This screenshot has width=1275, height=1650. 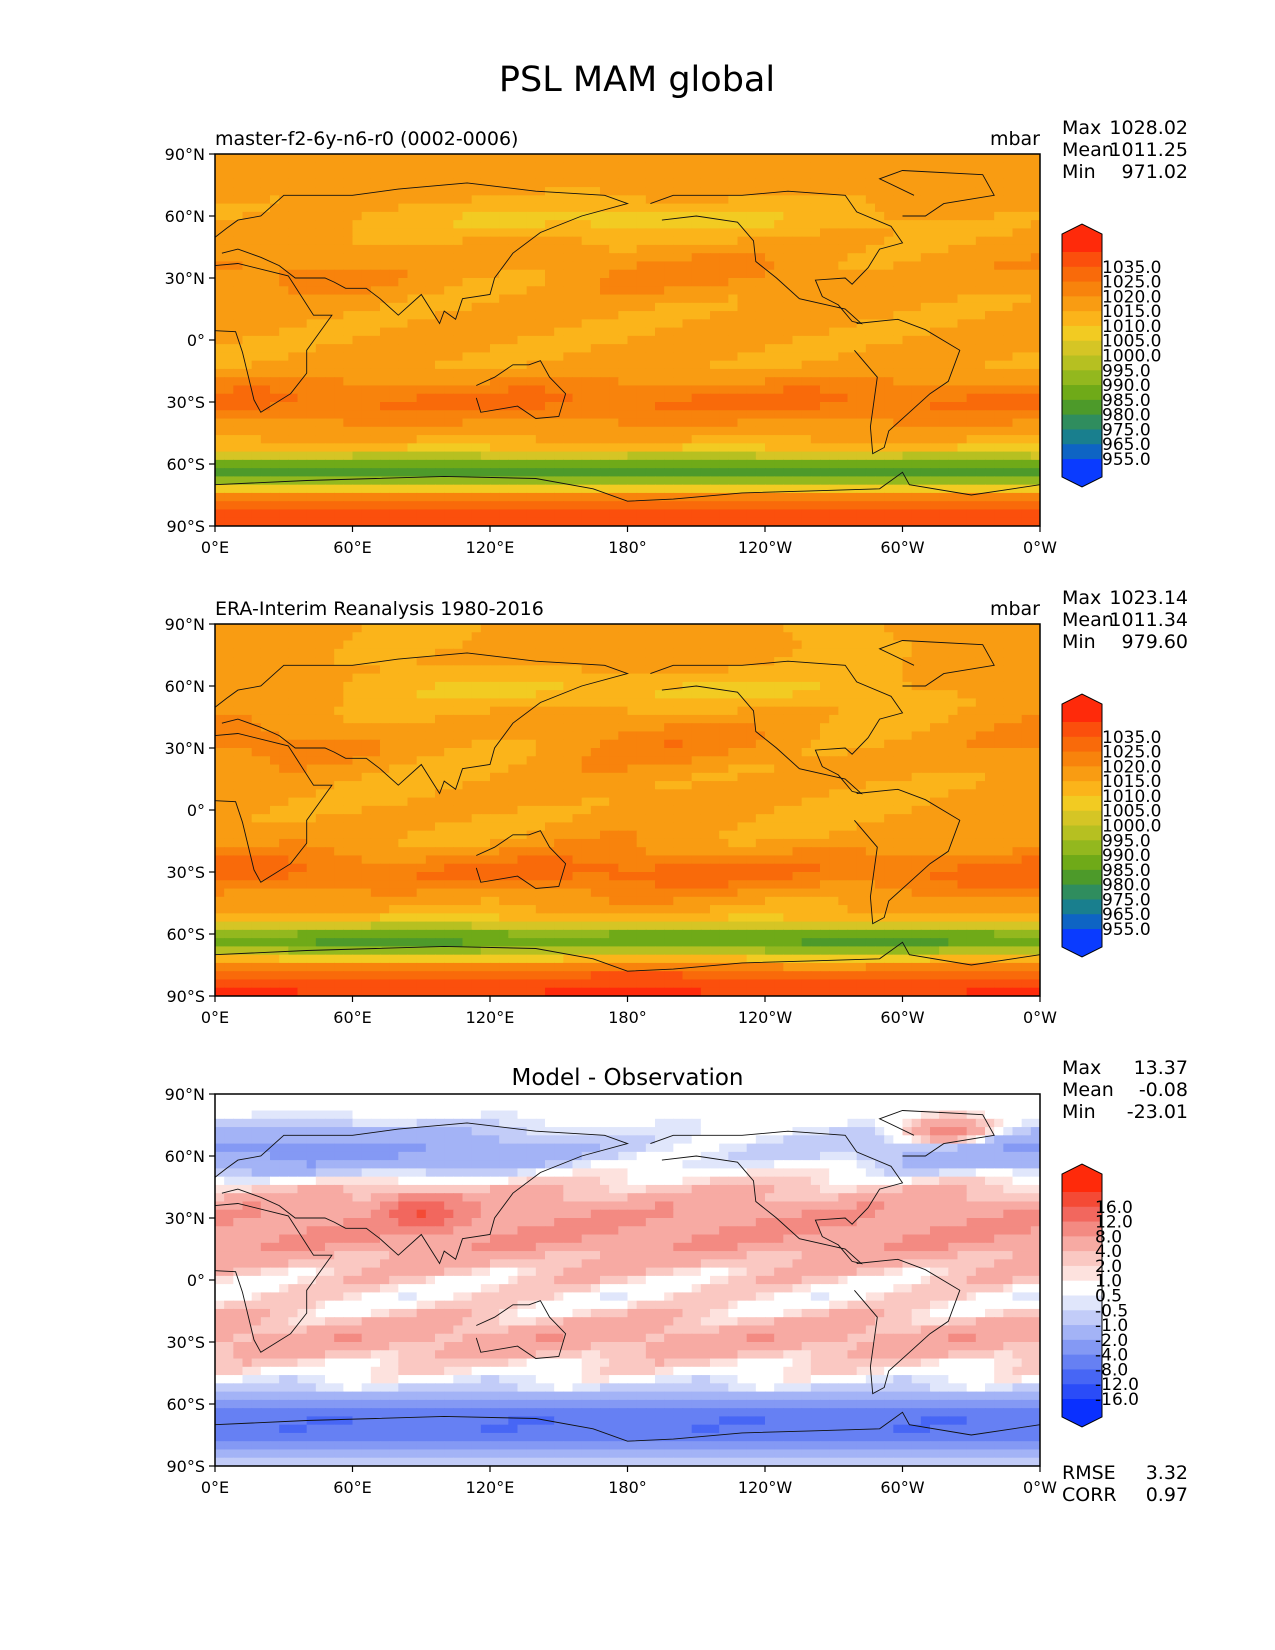 I want to click on stat-value-min: 979.60, so click(x=1155, y=642).